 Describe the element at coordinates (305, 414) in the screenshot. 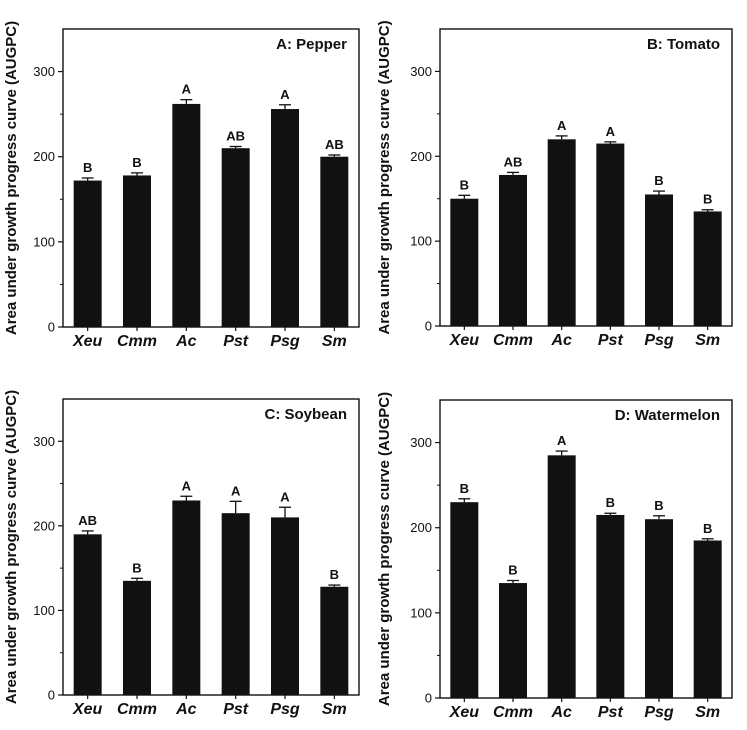

I see `panel-title: C: Soybean` at that location.